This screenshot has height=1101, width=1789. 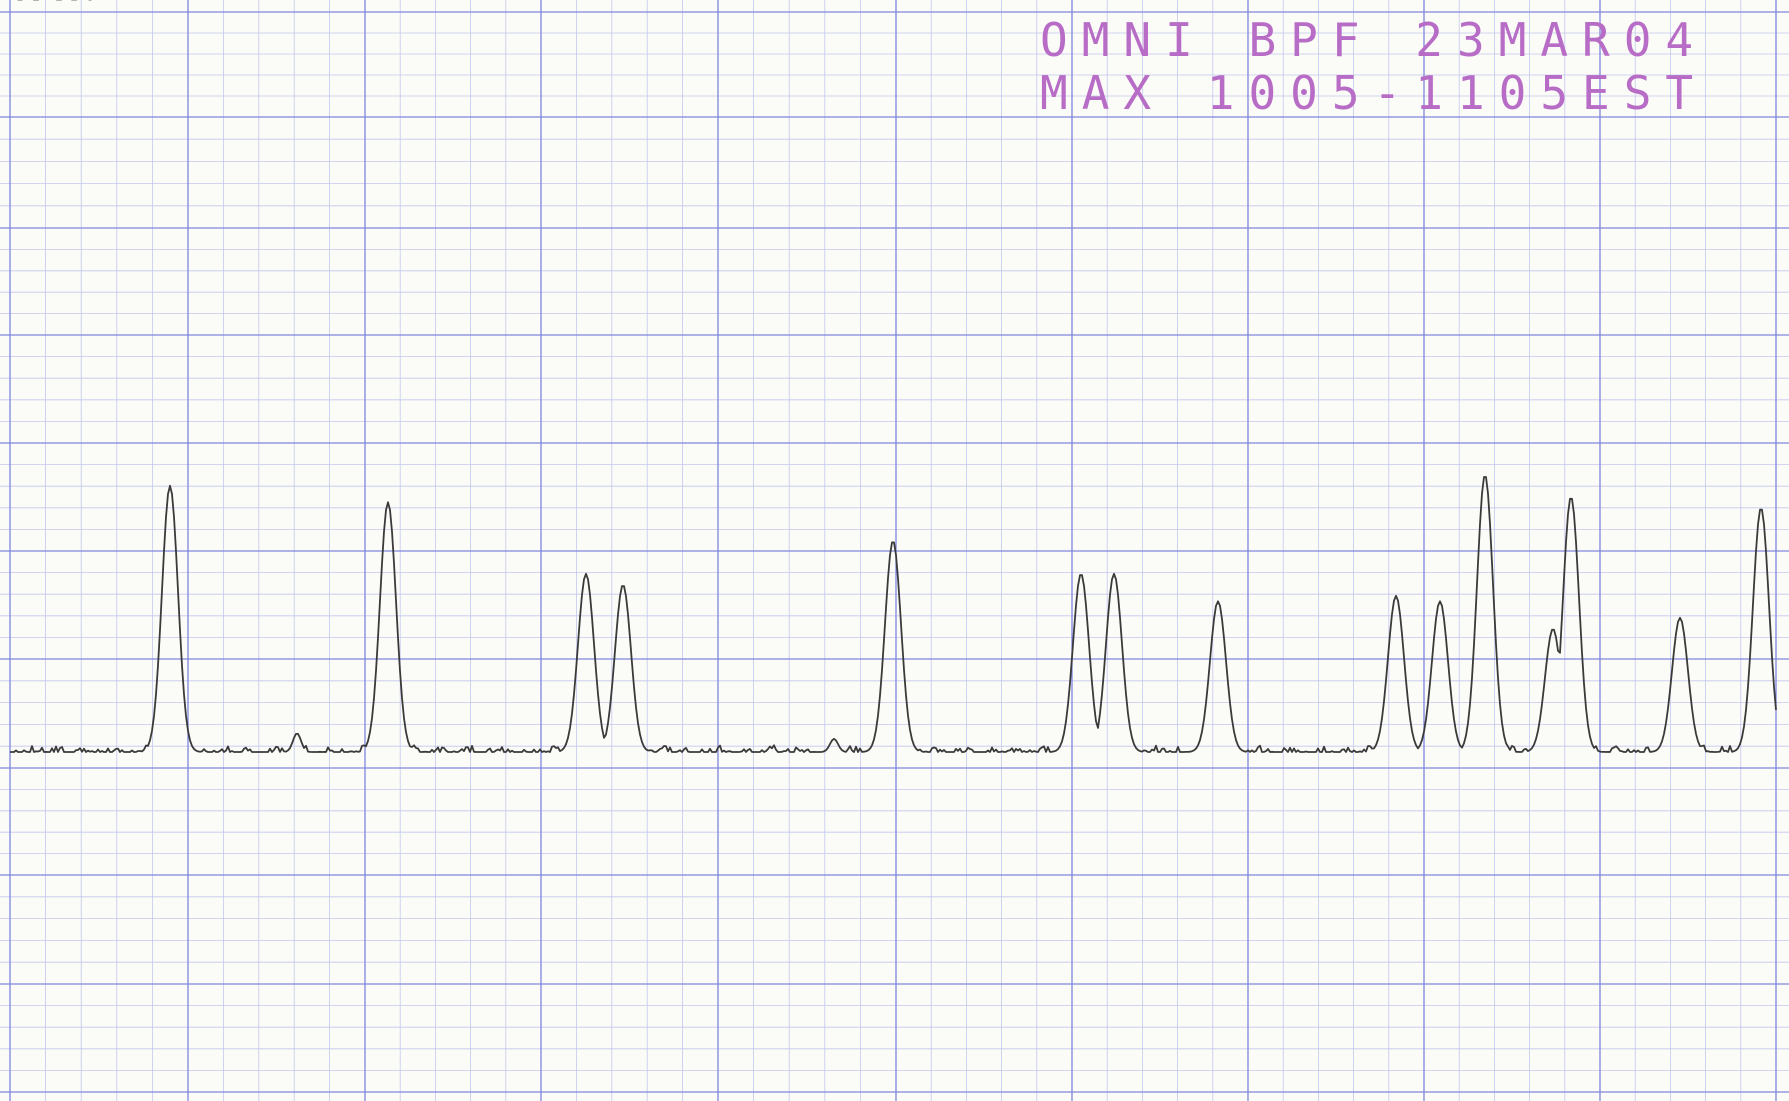 I want to click on peak-label: 156.090, so click(x=49, y=3).